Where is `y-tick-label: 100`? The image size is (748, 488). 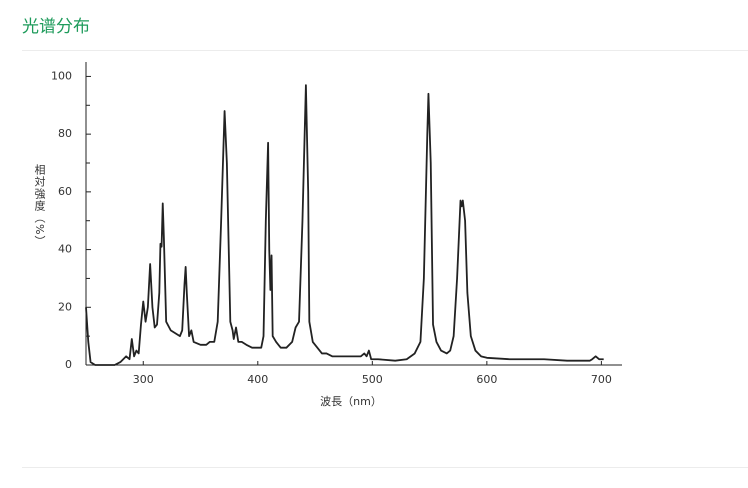
y-tick-label: 100 is located at coordinates (61, 75).